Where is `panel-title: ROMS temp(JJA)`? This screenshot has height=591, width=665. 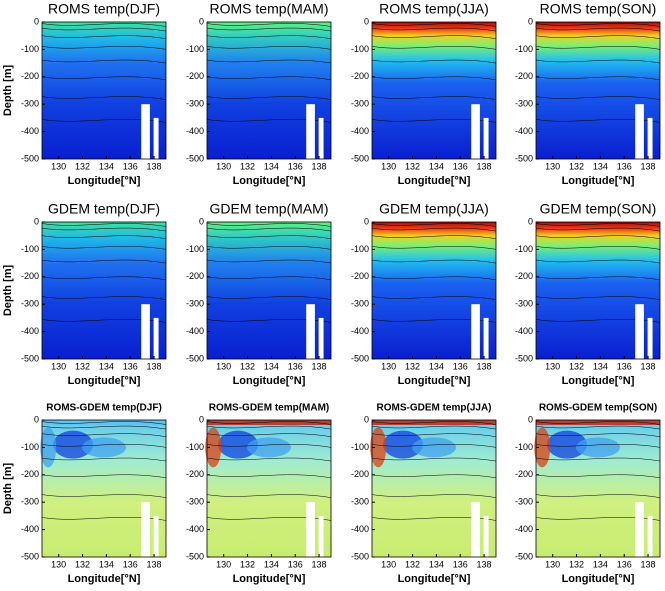 panel-title: ROMS temp(JJA) is located at coordinates (434, 9).